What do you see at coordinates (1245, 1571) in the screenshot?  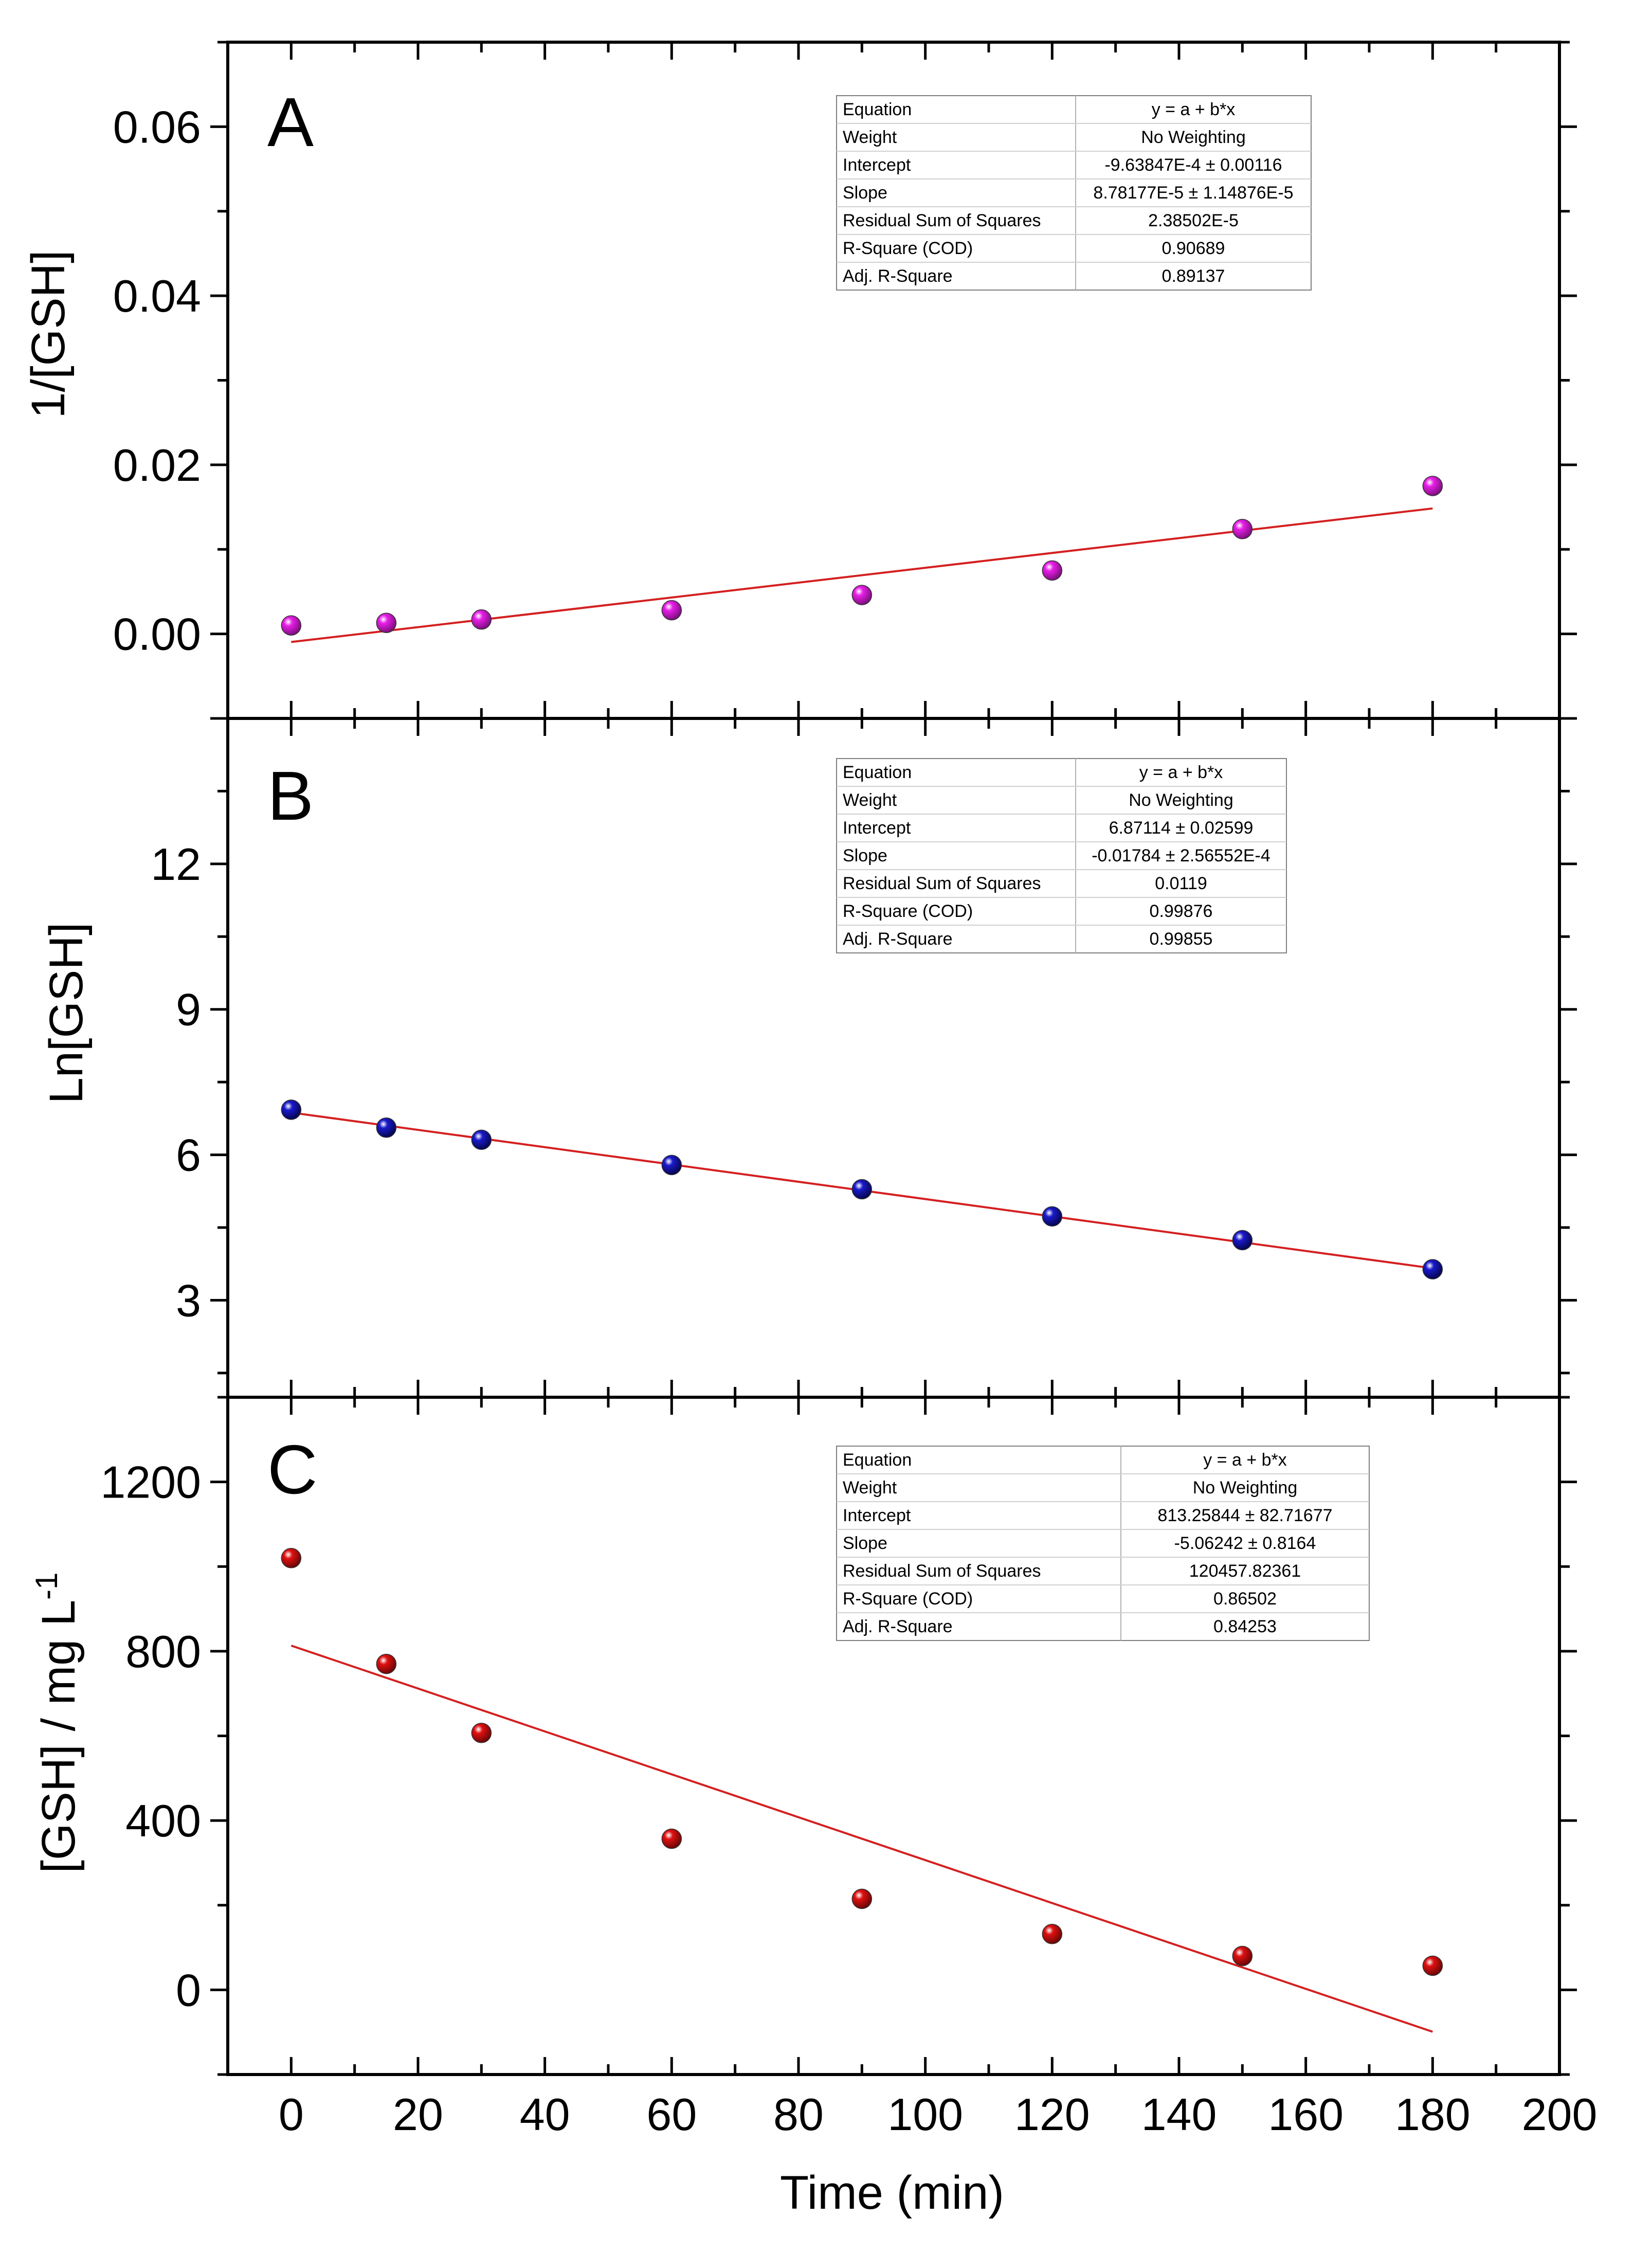 I see `fit-table-row-value: 120457.82361` at bounding box center [1245, 1571].